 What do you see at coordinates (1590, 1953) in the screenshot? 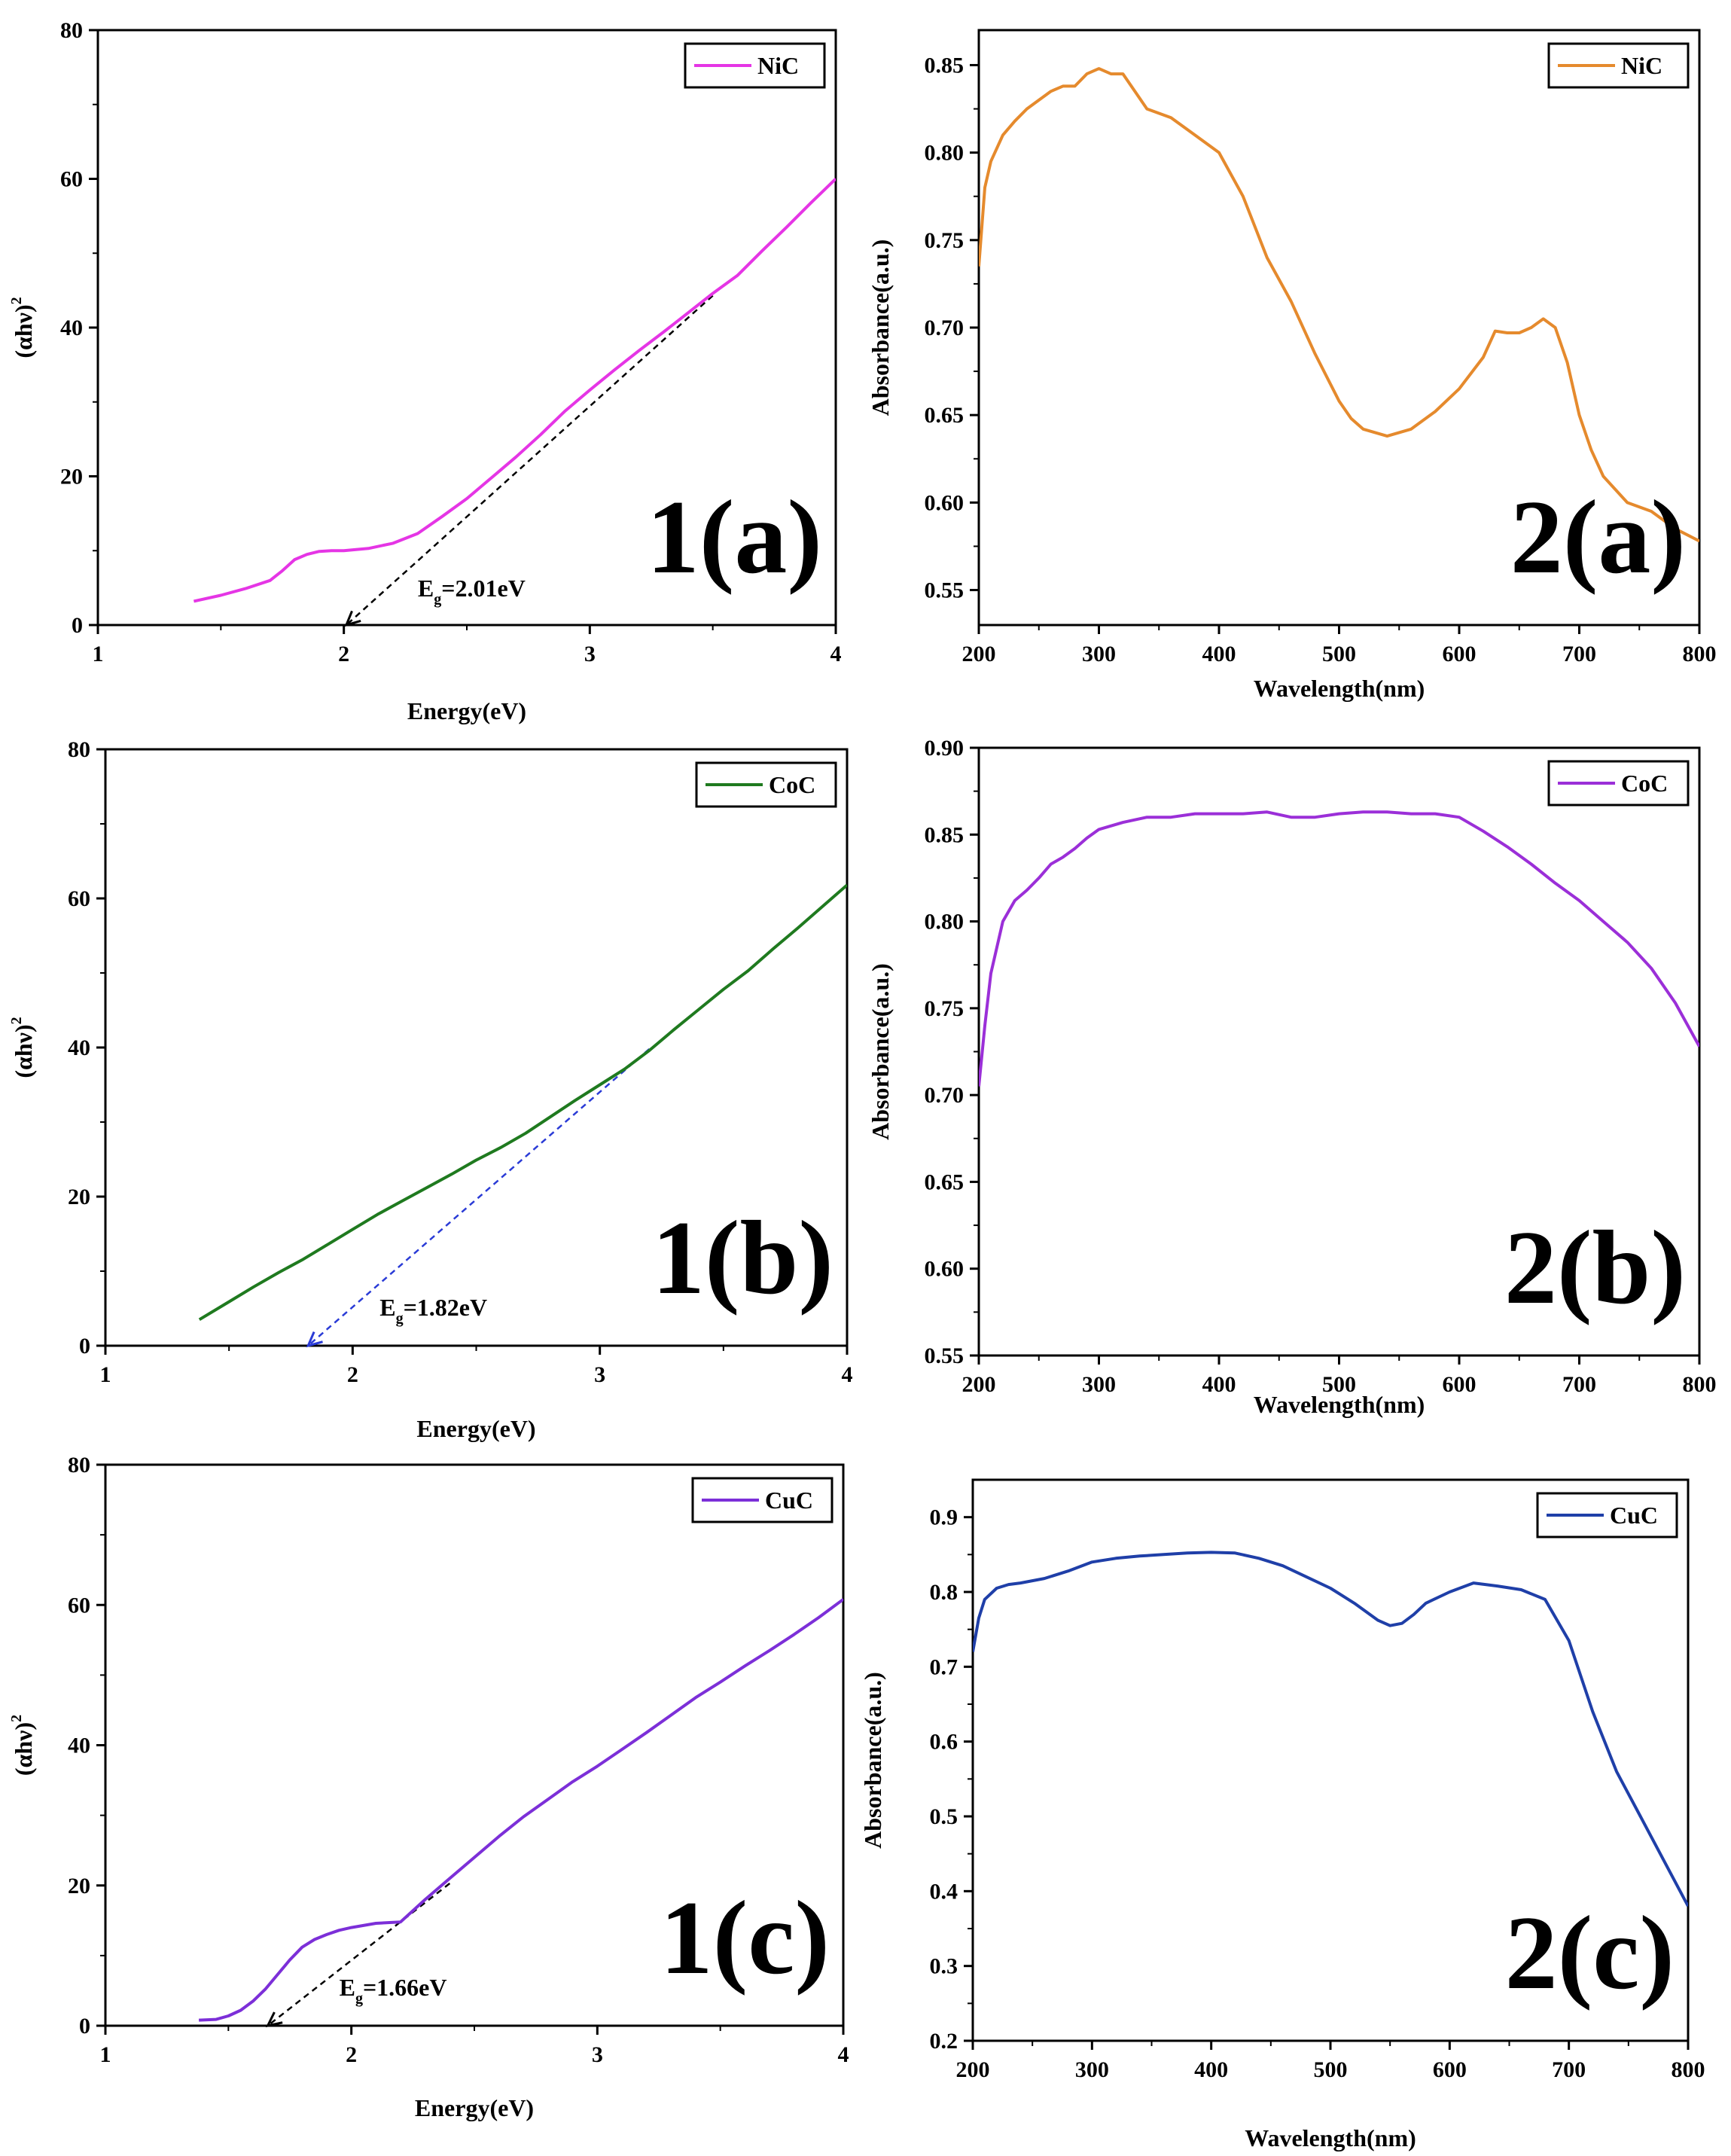
I see `panel-label-2c: 2(c)` at bounding box center [1590, 1953].